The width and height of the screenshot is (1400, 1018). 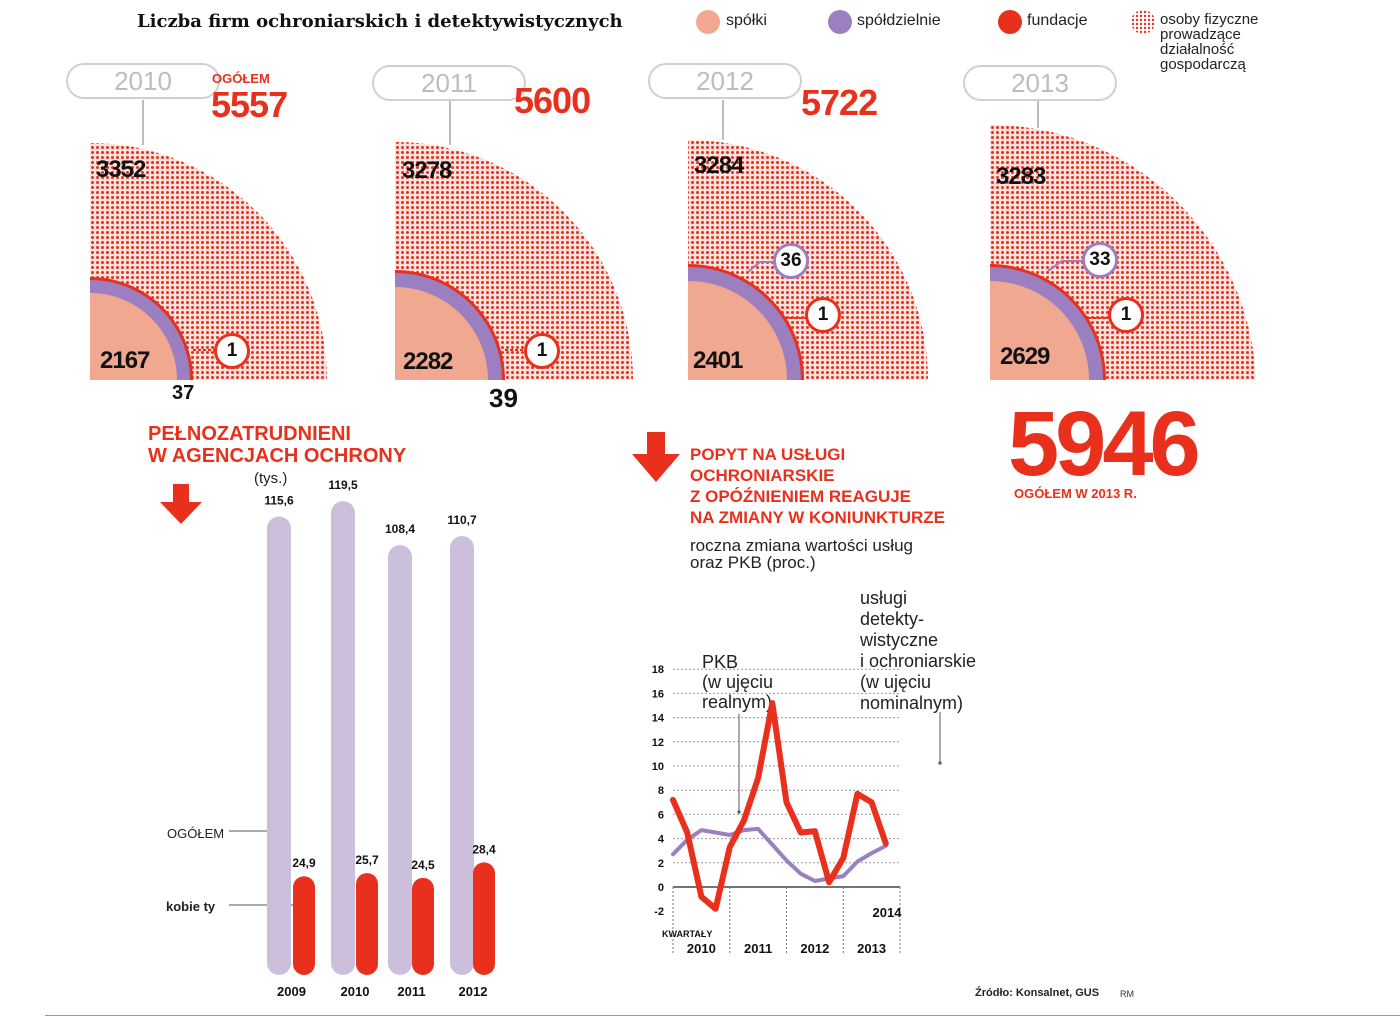 What do you see at coordinates (658, 694) in the screenshot?
I see `y-tick-label: 16` at bounding box center [658, 694].